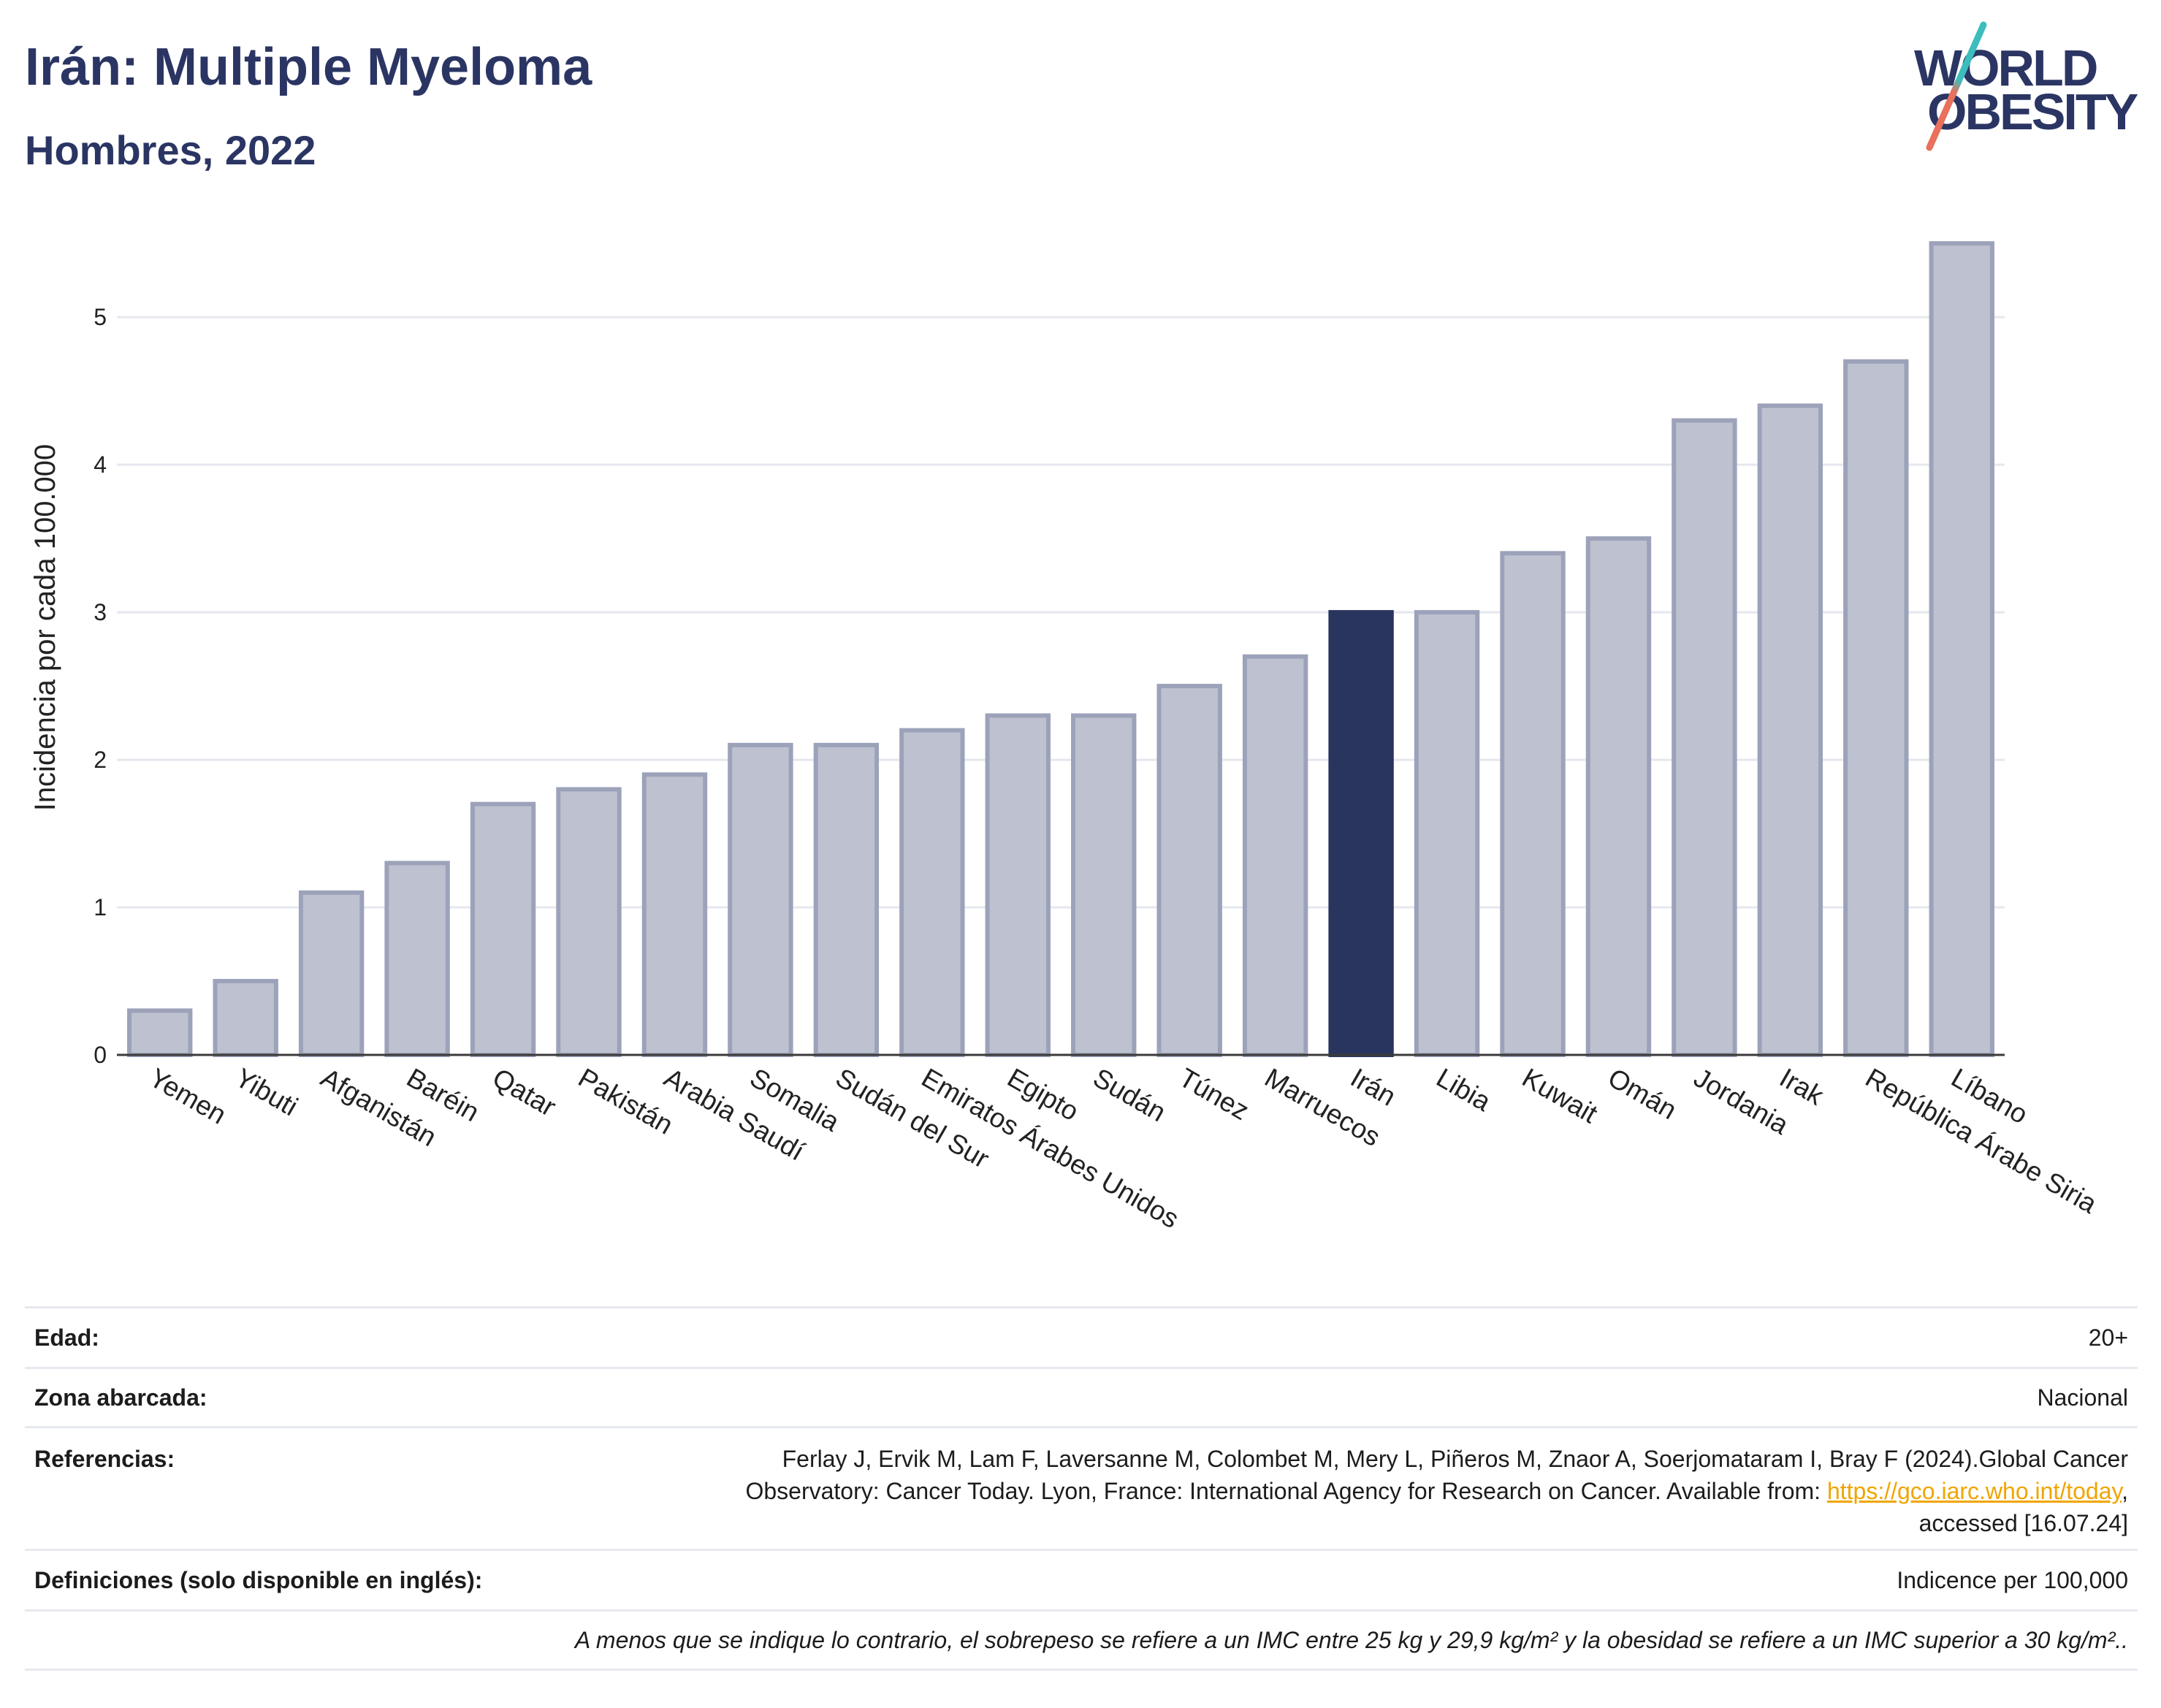  I want to click on x-tick-label-oman: Omán, so click(1642, 1093).